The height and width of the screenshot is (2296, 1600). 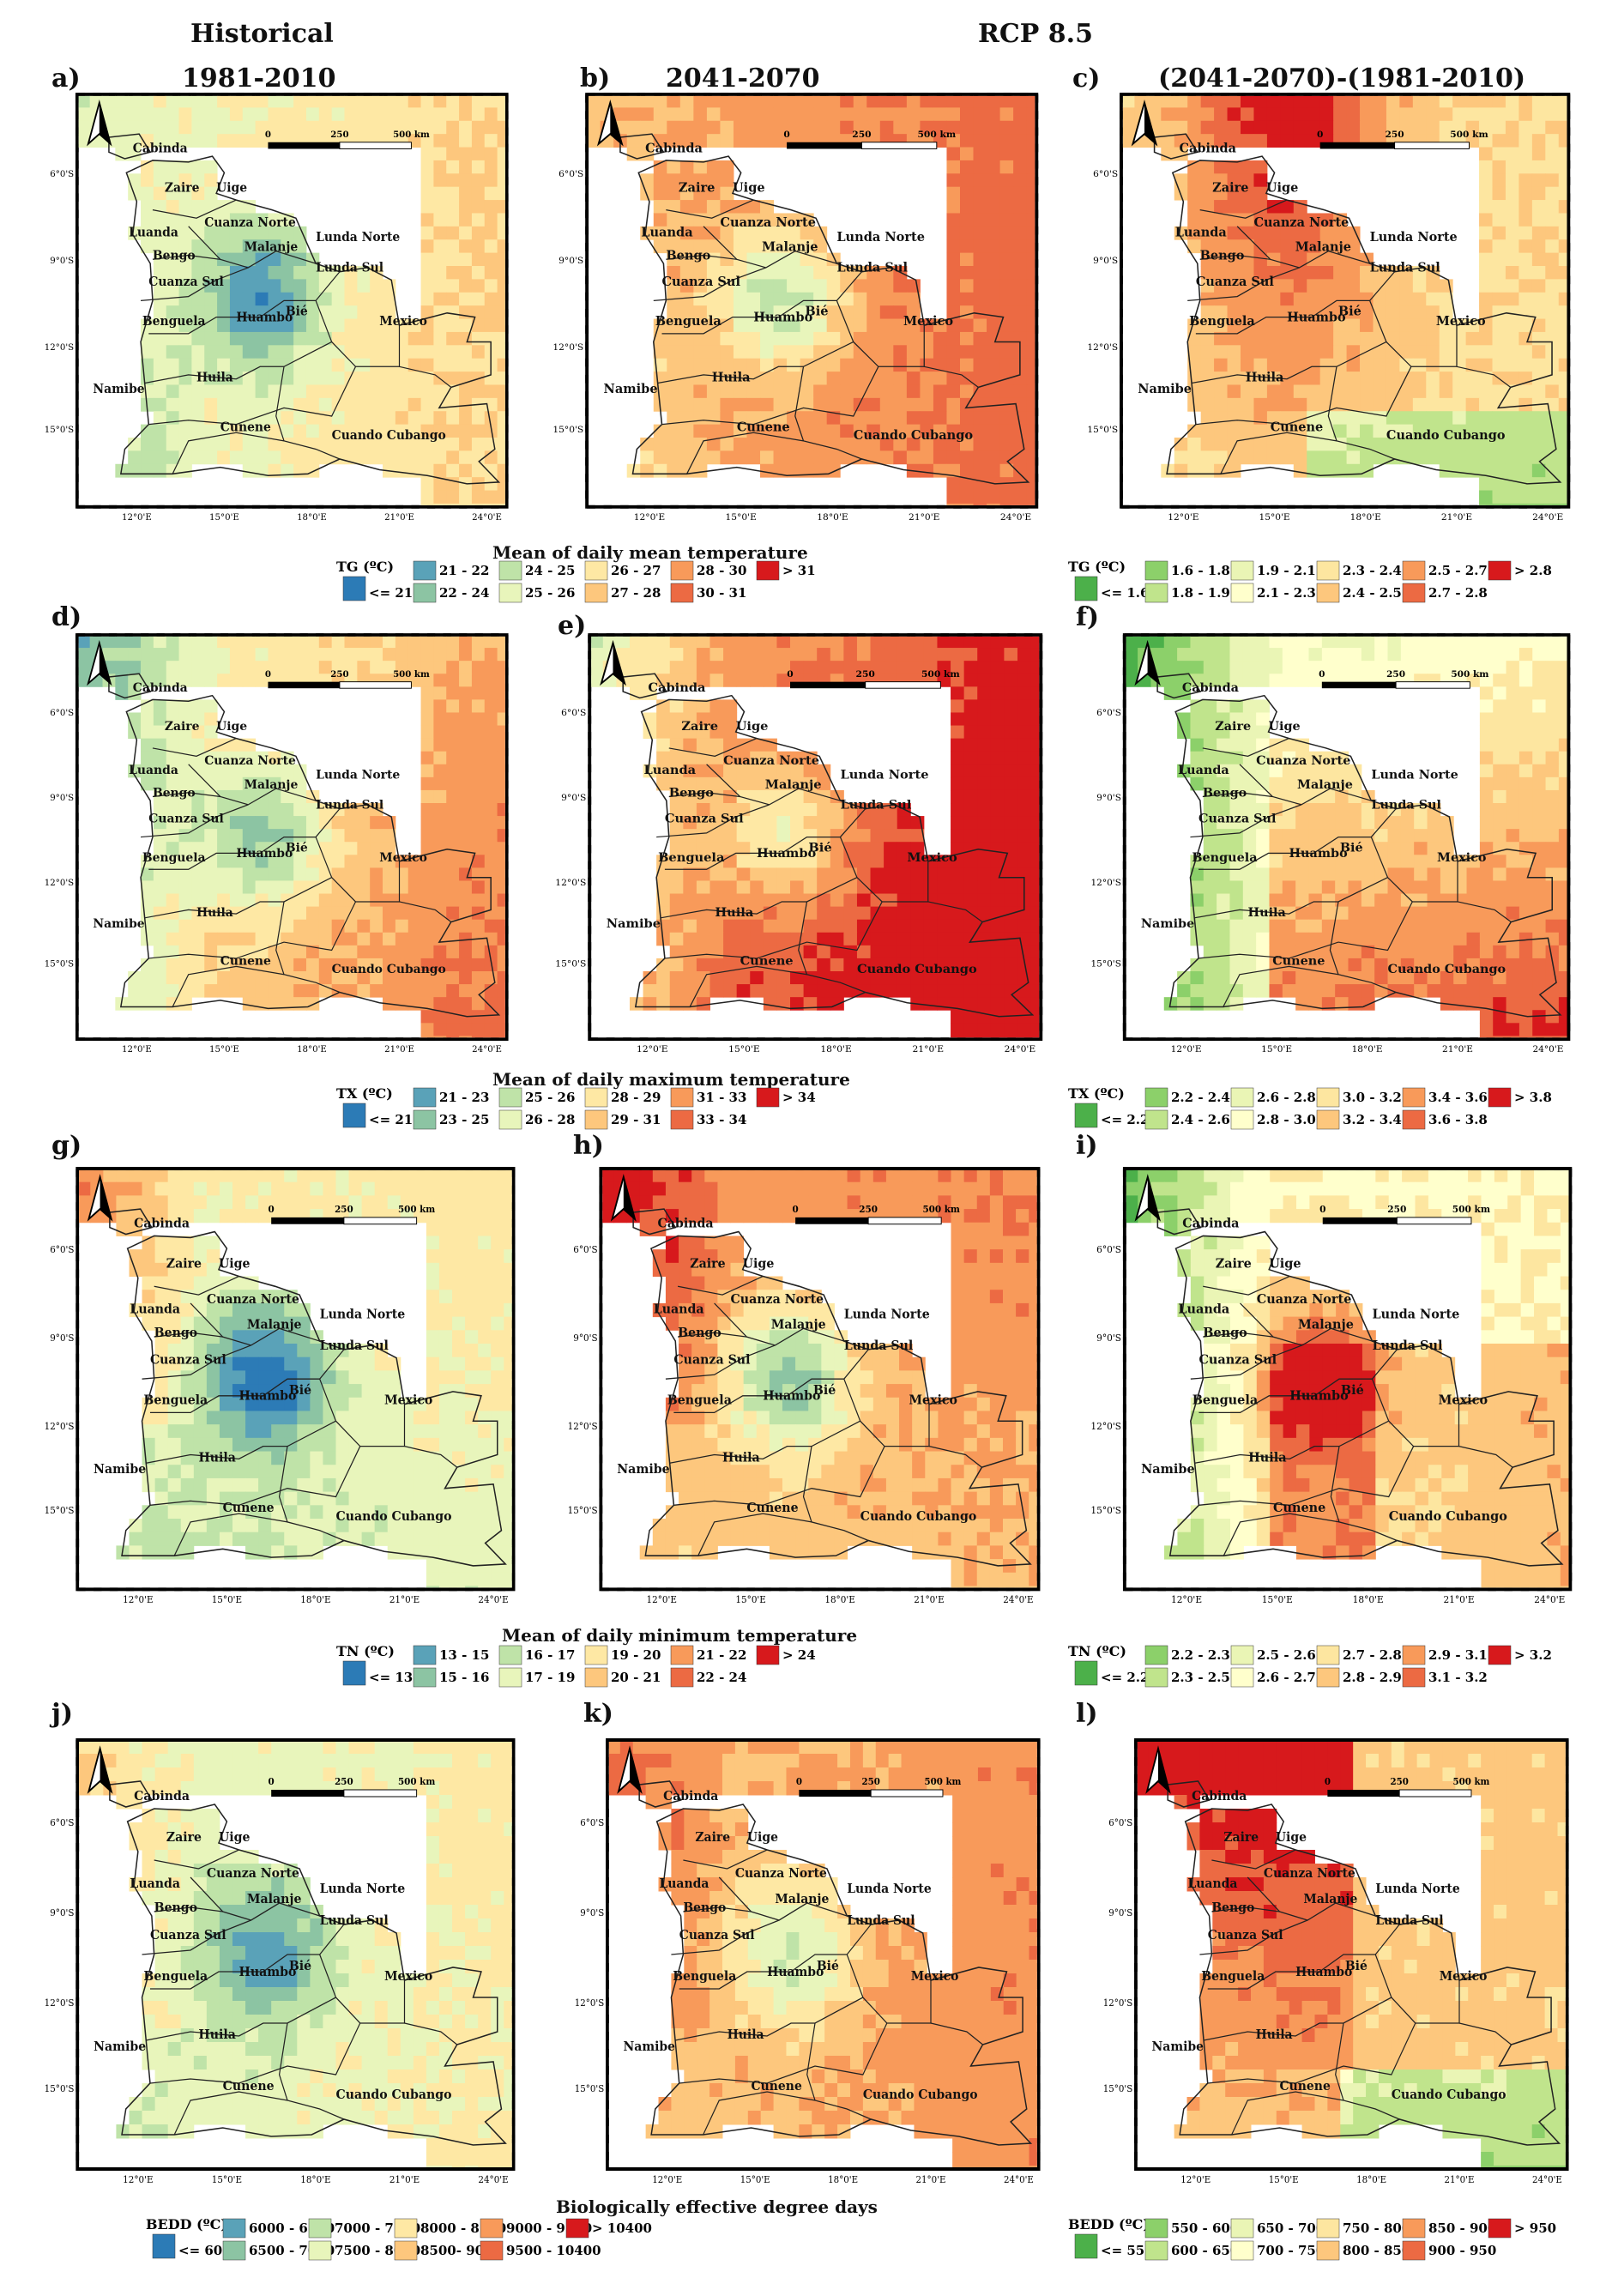 I want to click on scale-bar: 0 250 500 km, so click(x=1403, y=679).